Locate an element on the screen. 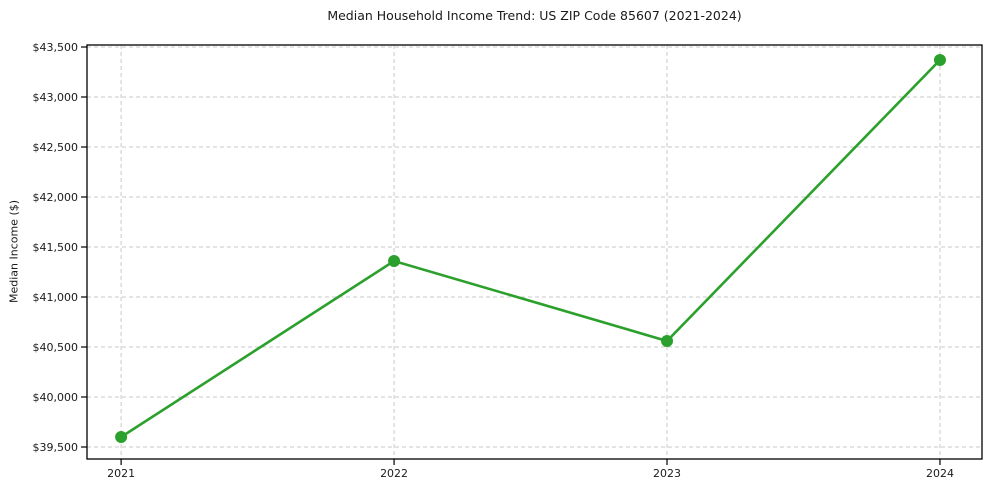 Image resolution: width=989 pixels, height=490 pixels. y-tick-label: $40,000 is located at coordinates (56, 397).